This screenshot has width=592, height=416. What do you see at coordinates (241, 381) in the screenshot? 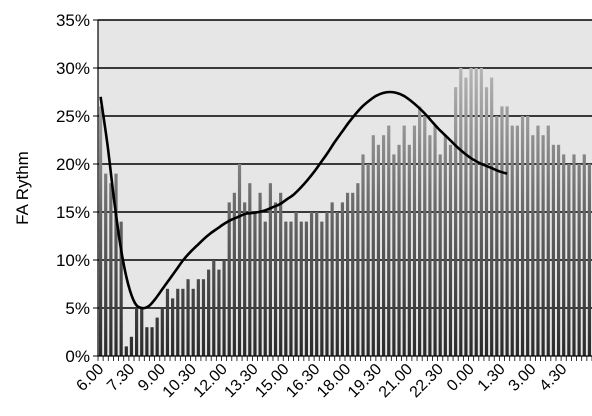
I see `x-tick-label: 13.30` at bounding box center [241, 381].